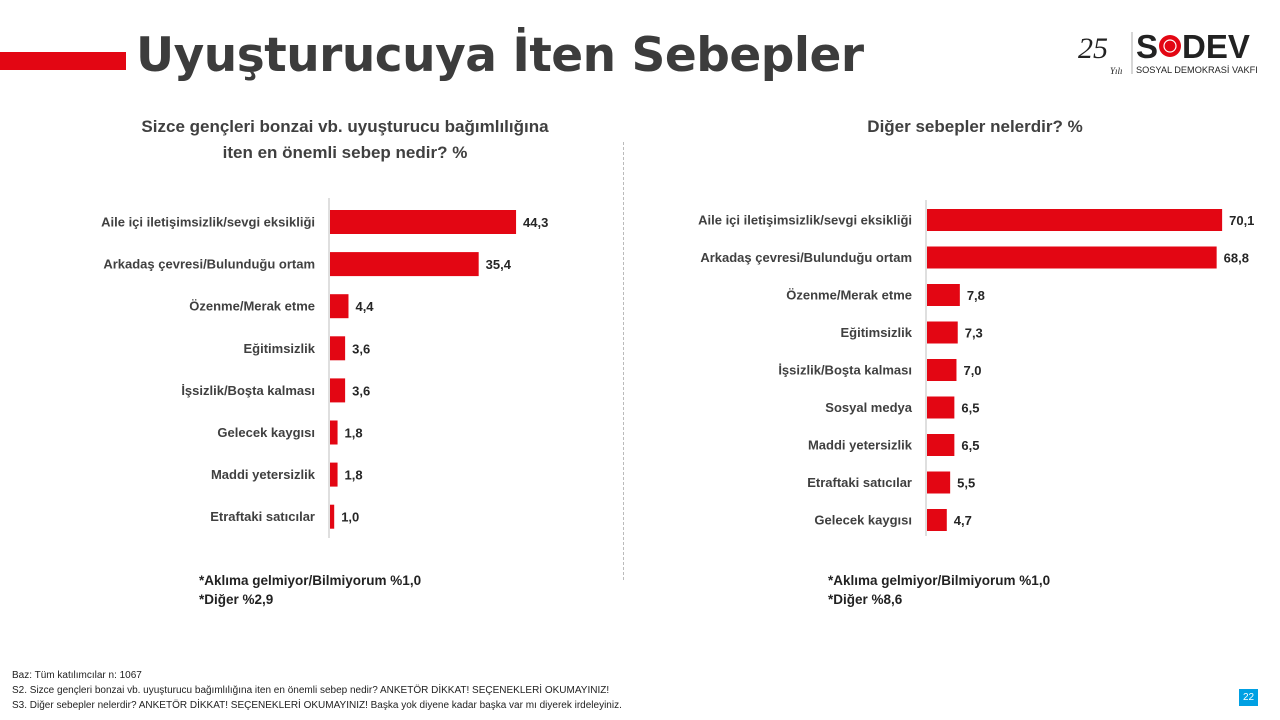 The width and height of the screenshot is (1280, 720). Describe the element at coordinates (1170, 46) in the screenshot. I see `rose-icon` at that location.